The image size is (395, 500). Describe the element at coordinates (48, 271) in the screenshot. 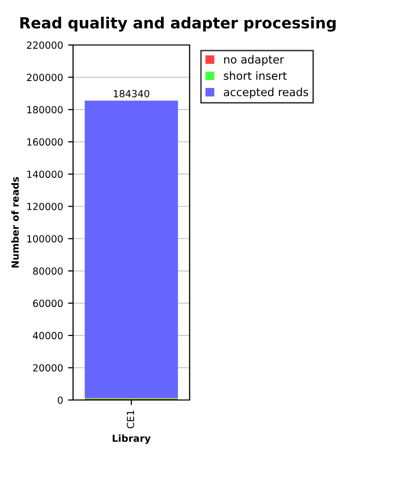

I see `y-tick-label: 80000` at that location.